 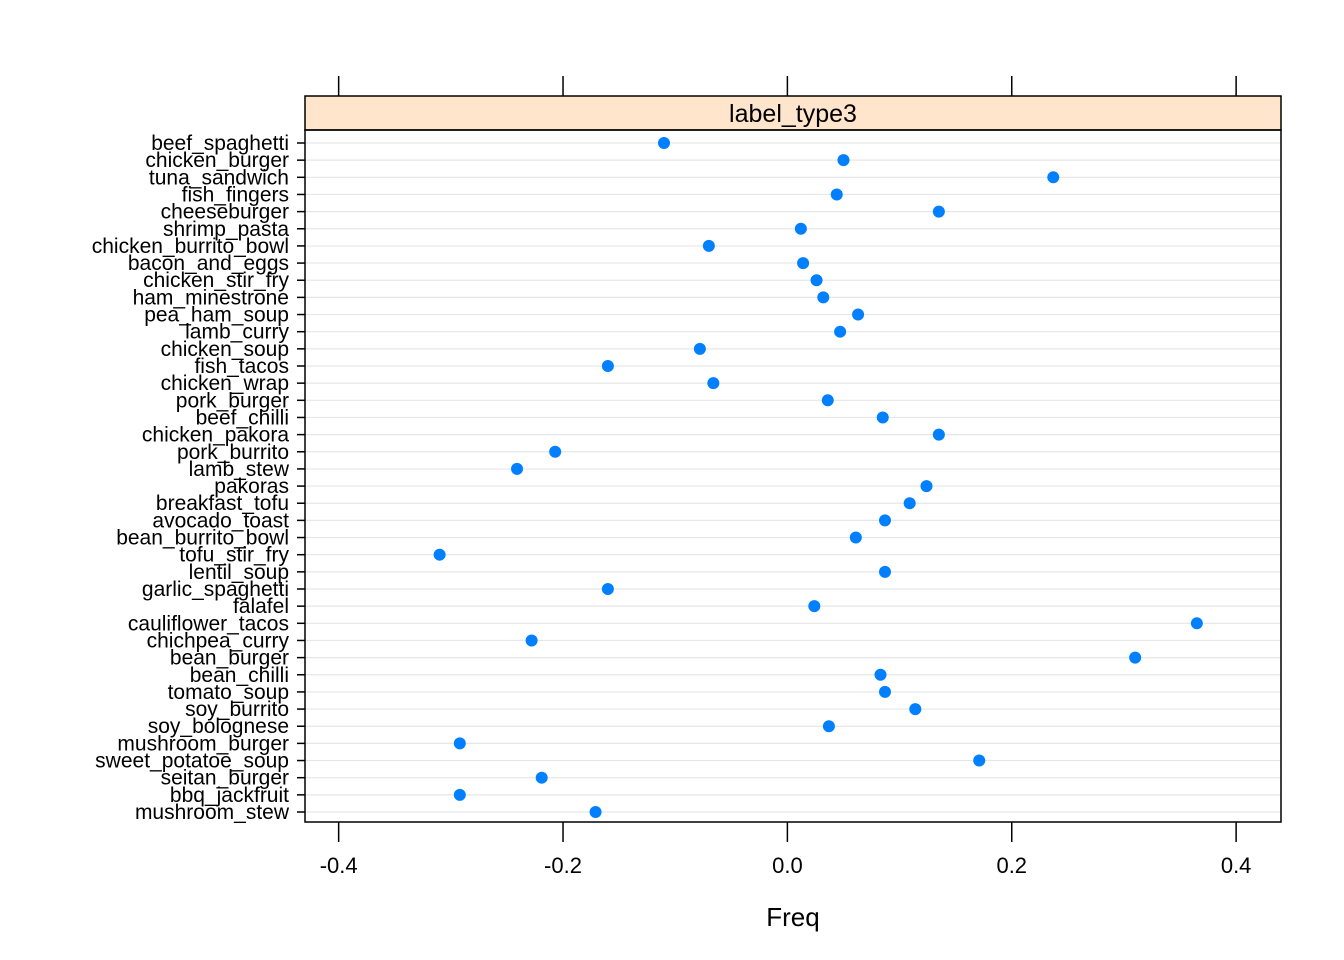 What do you see at coordinates (219, 177) in the screenshot?
I see `category-label: tuna_sandwich` at bounding box center [219, 177].